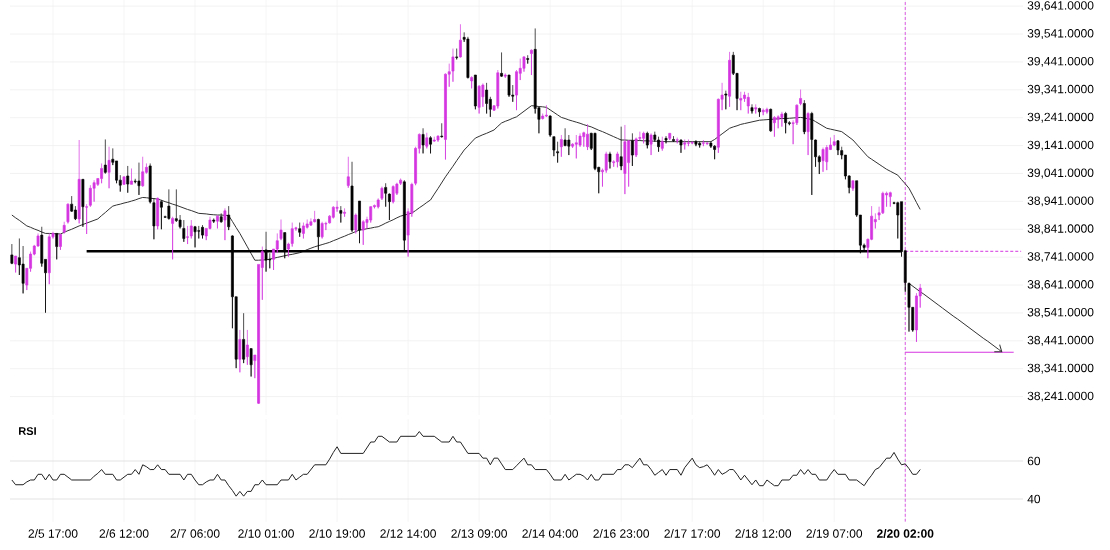 The height and width of the screenshot is (550, 1110). Describe the element at coordinates (408, 533) in the screenshot. I see `x-tick-label: 2/12 14:00` at that location.